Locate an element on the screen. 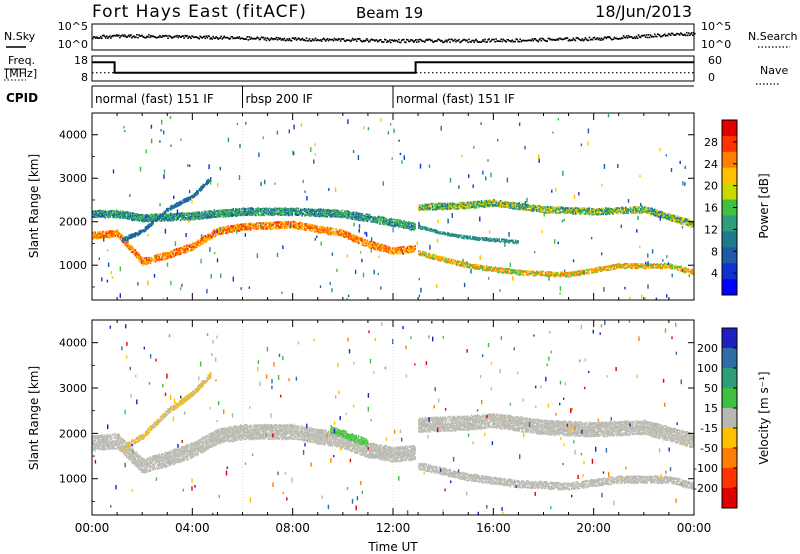 Image resolution: width=800 pixels, height=554 pixels. nsearch-label: N.Search is located at coordinates (773, 36).